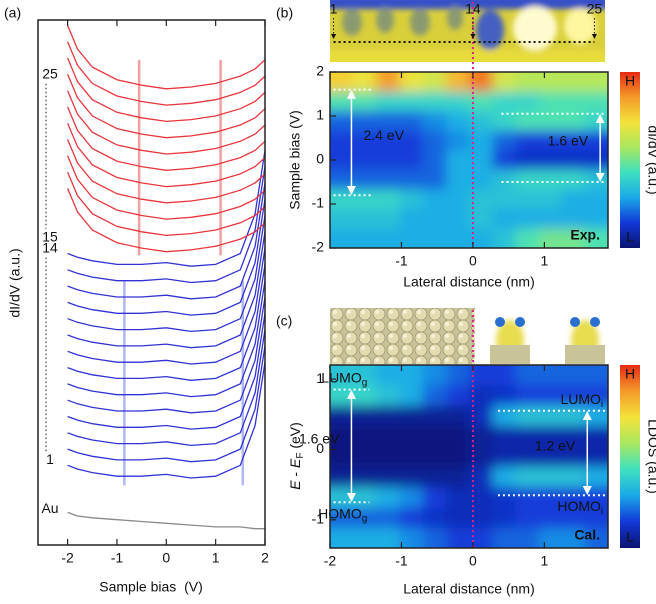  Describe the element at coordinates (383, 135) in the screenshot. I see `gap-label: 2.4 eV` at that location.